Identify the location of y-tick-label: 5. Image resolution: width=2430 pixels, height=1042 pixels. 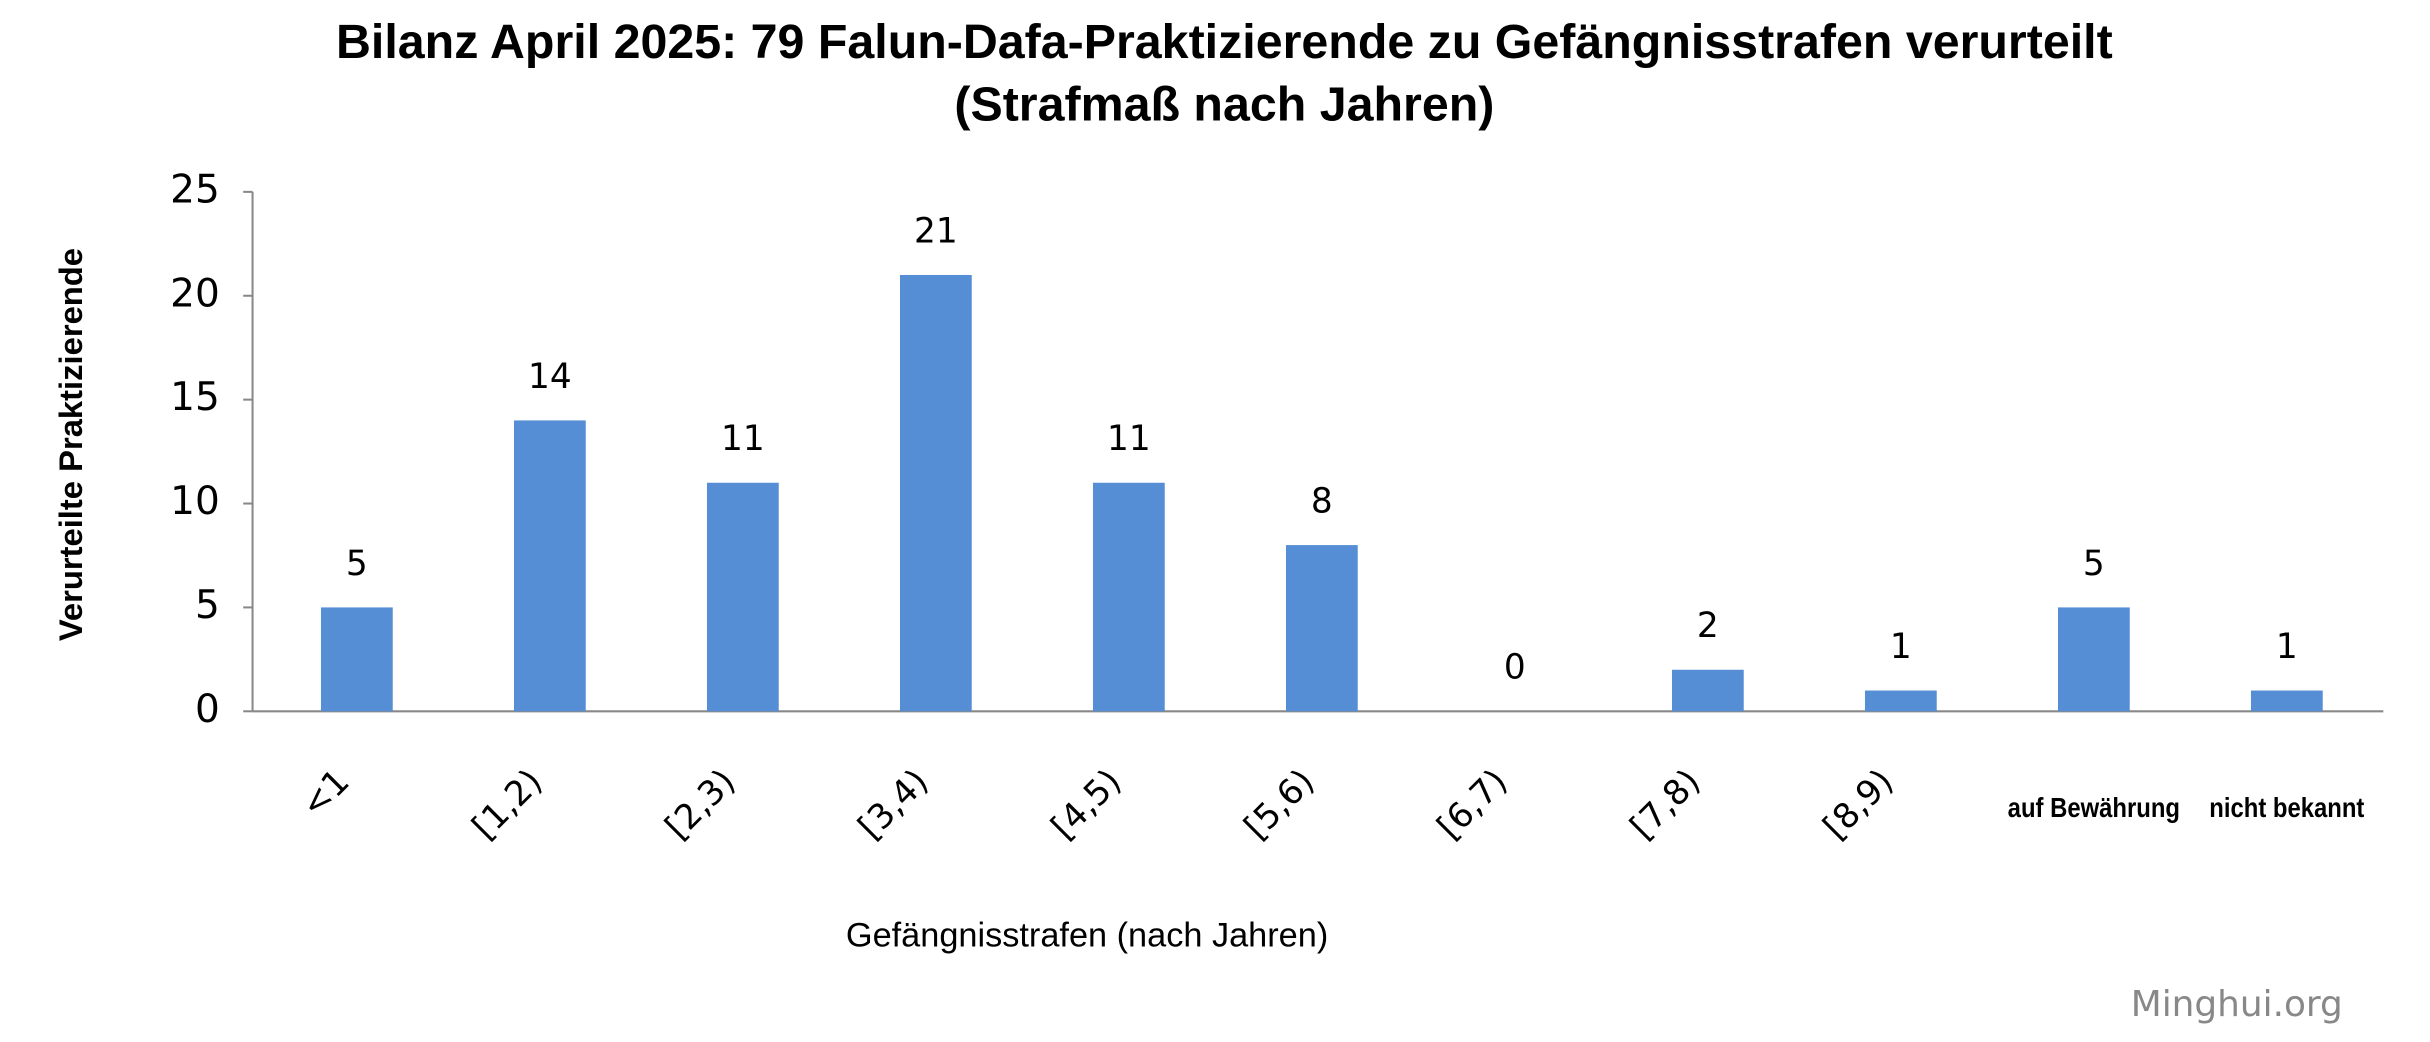
(207, 605).